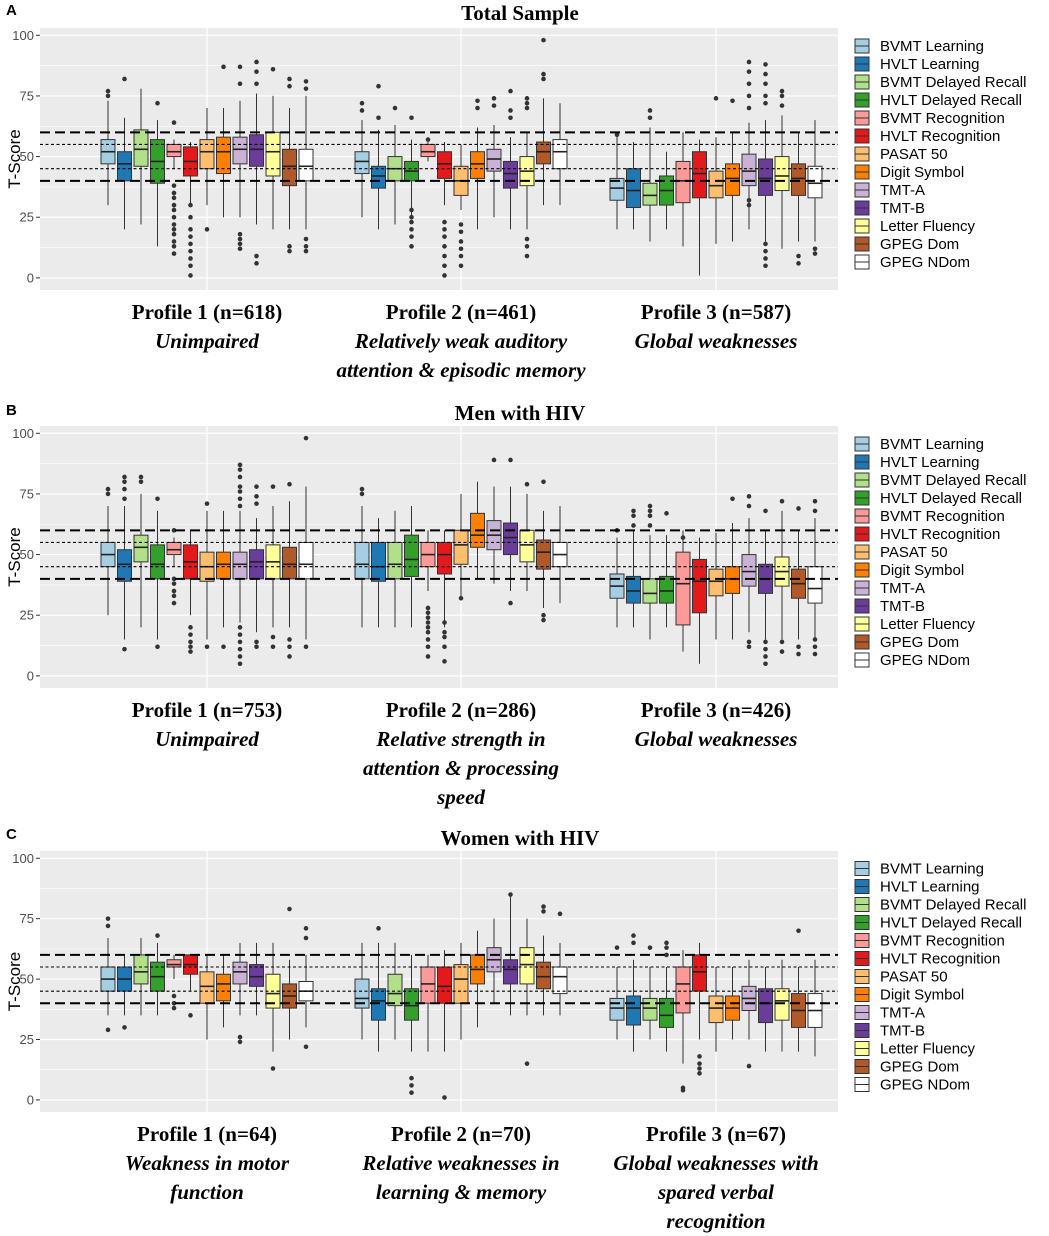  I want to click on legend-label: BVMT Recognition, so click(942, 118).